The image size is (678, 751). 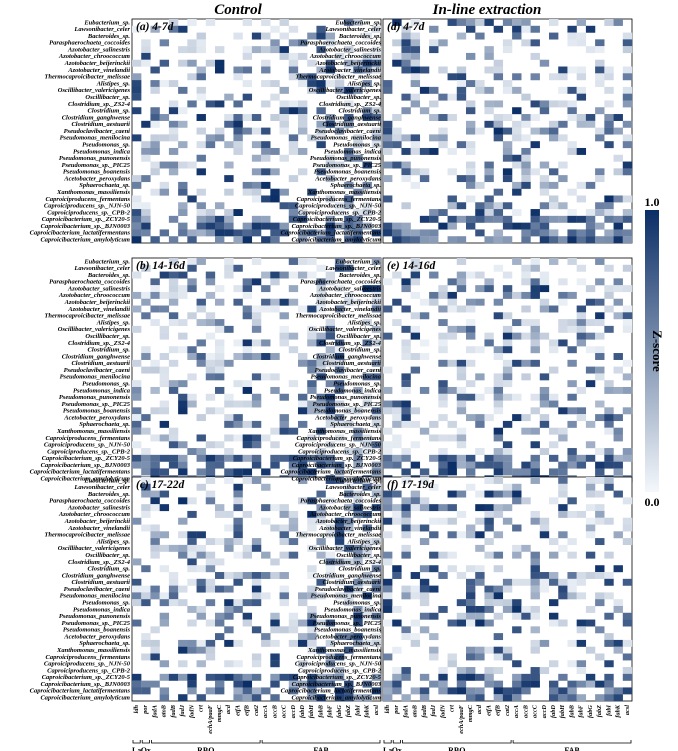 I want to click on row-label: Azotobacter_vinelandii, so click(x=349, y=70).